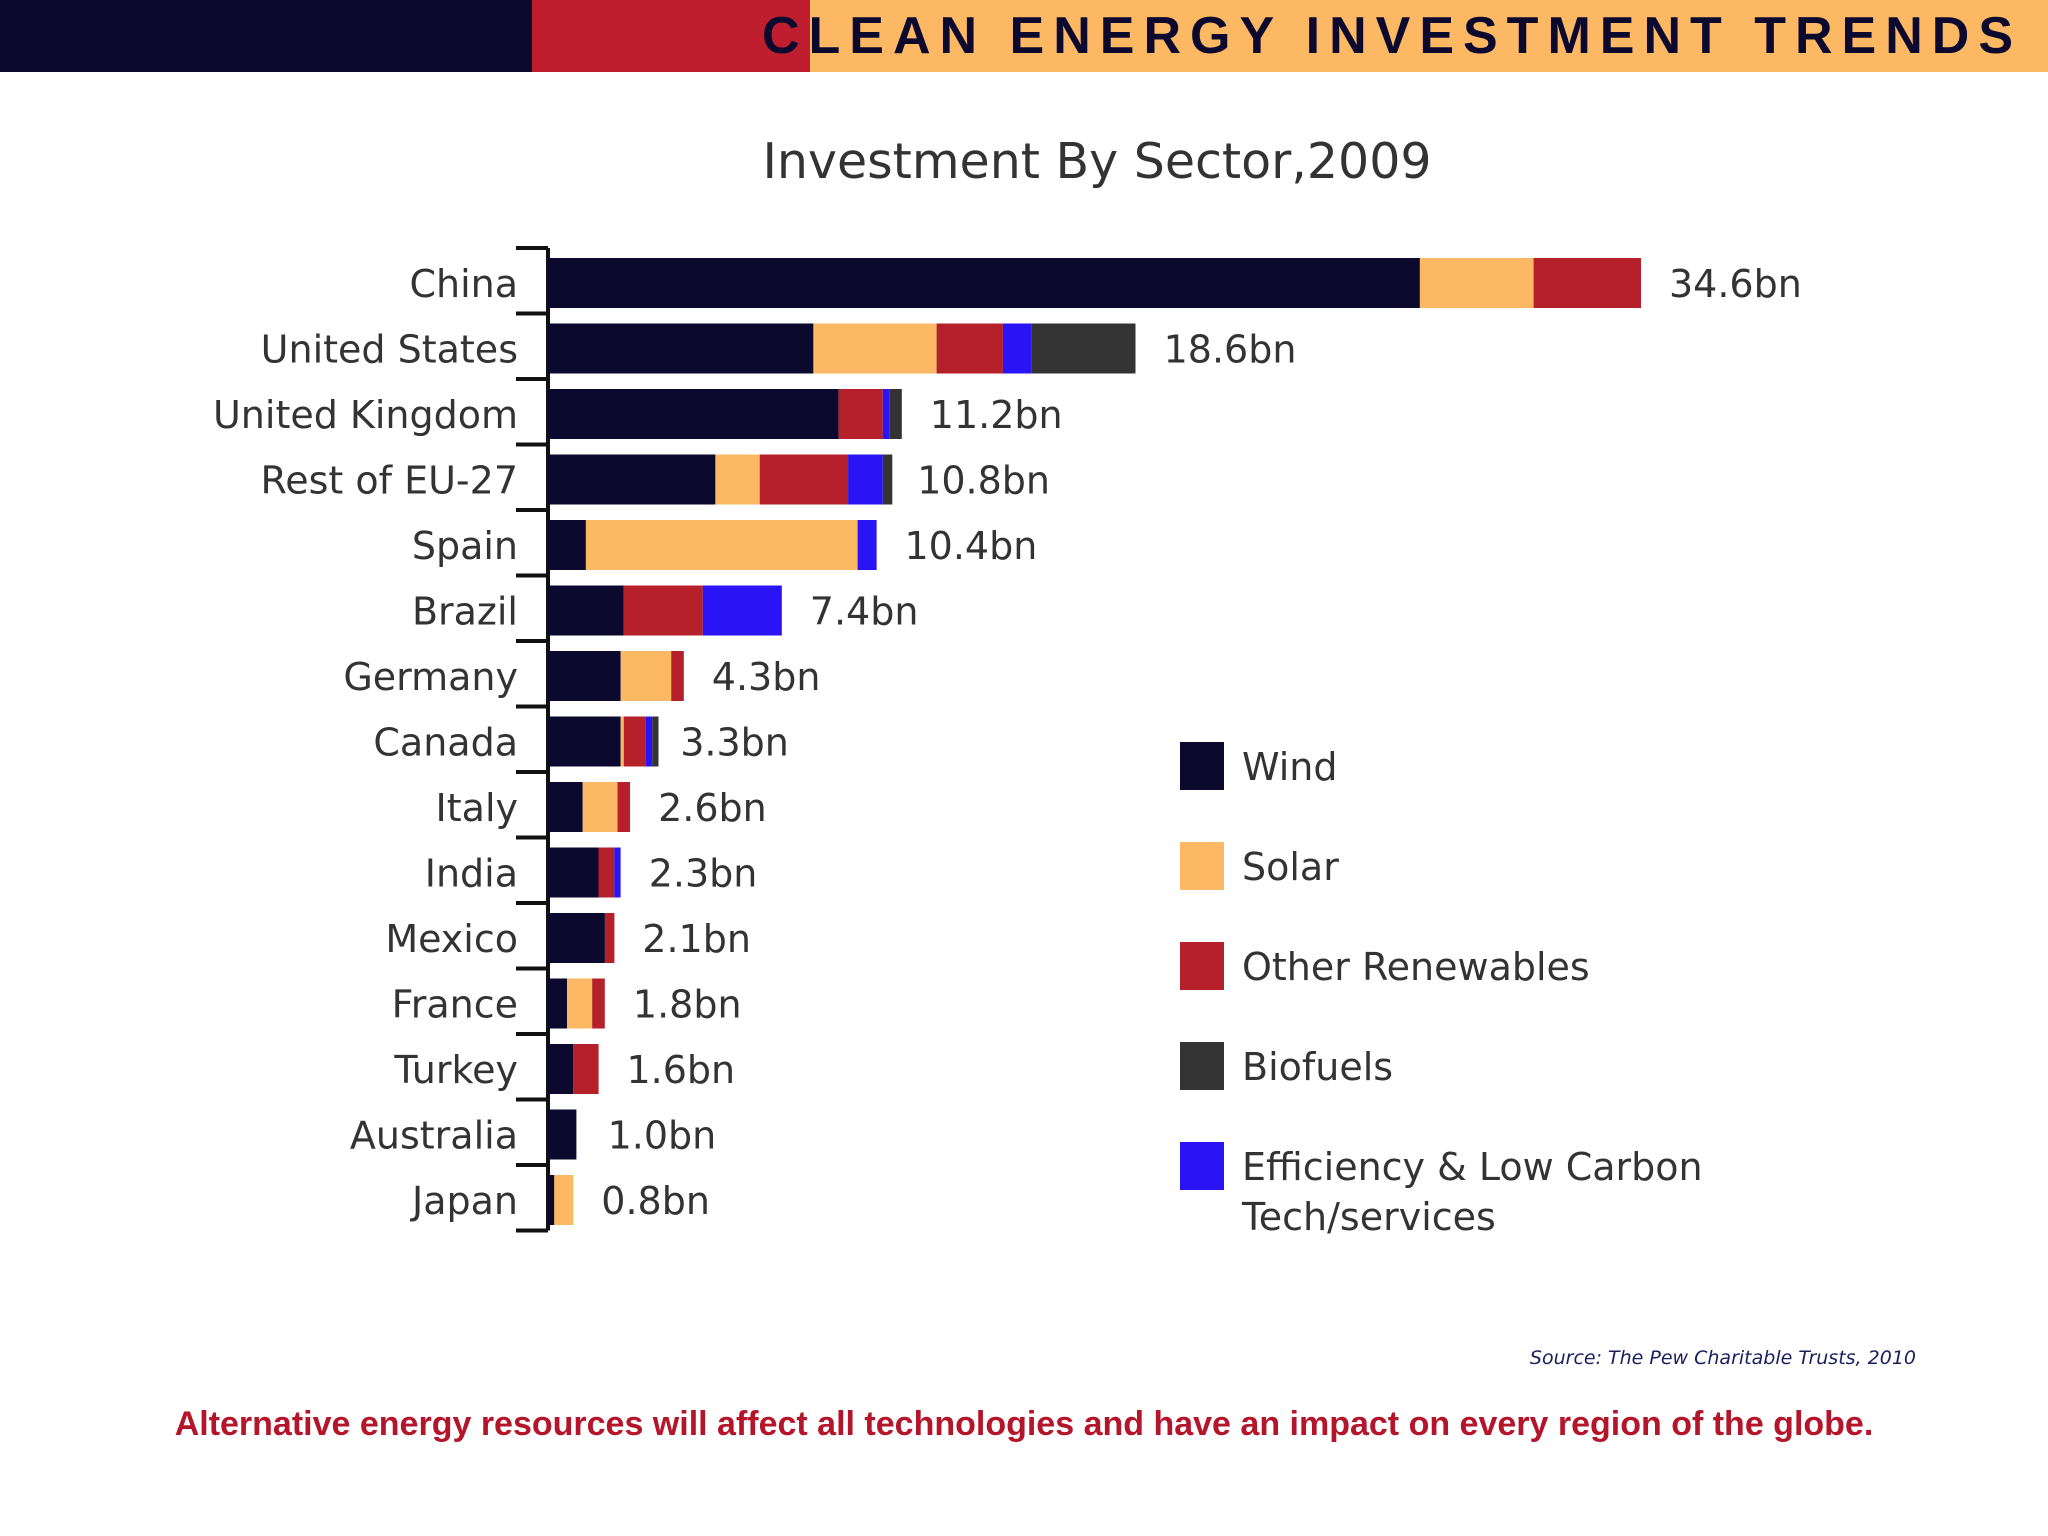 The width and height of the screenshot is (2048, 1536). What do you see at coordinates (624, 807) in the screenshot?
I see `bar-italy-other-renewables` at bounding box center [624, 807].